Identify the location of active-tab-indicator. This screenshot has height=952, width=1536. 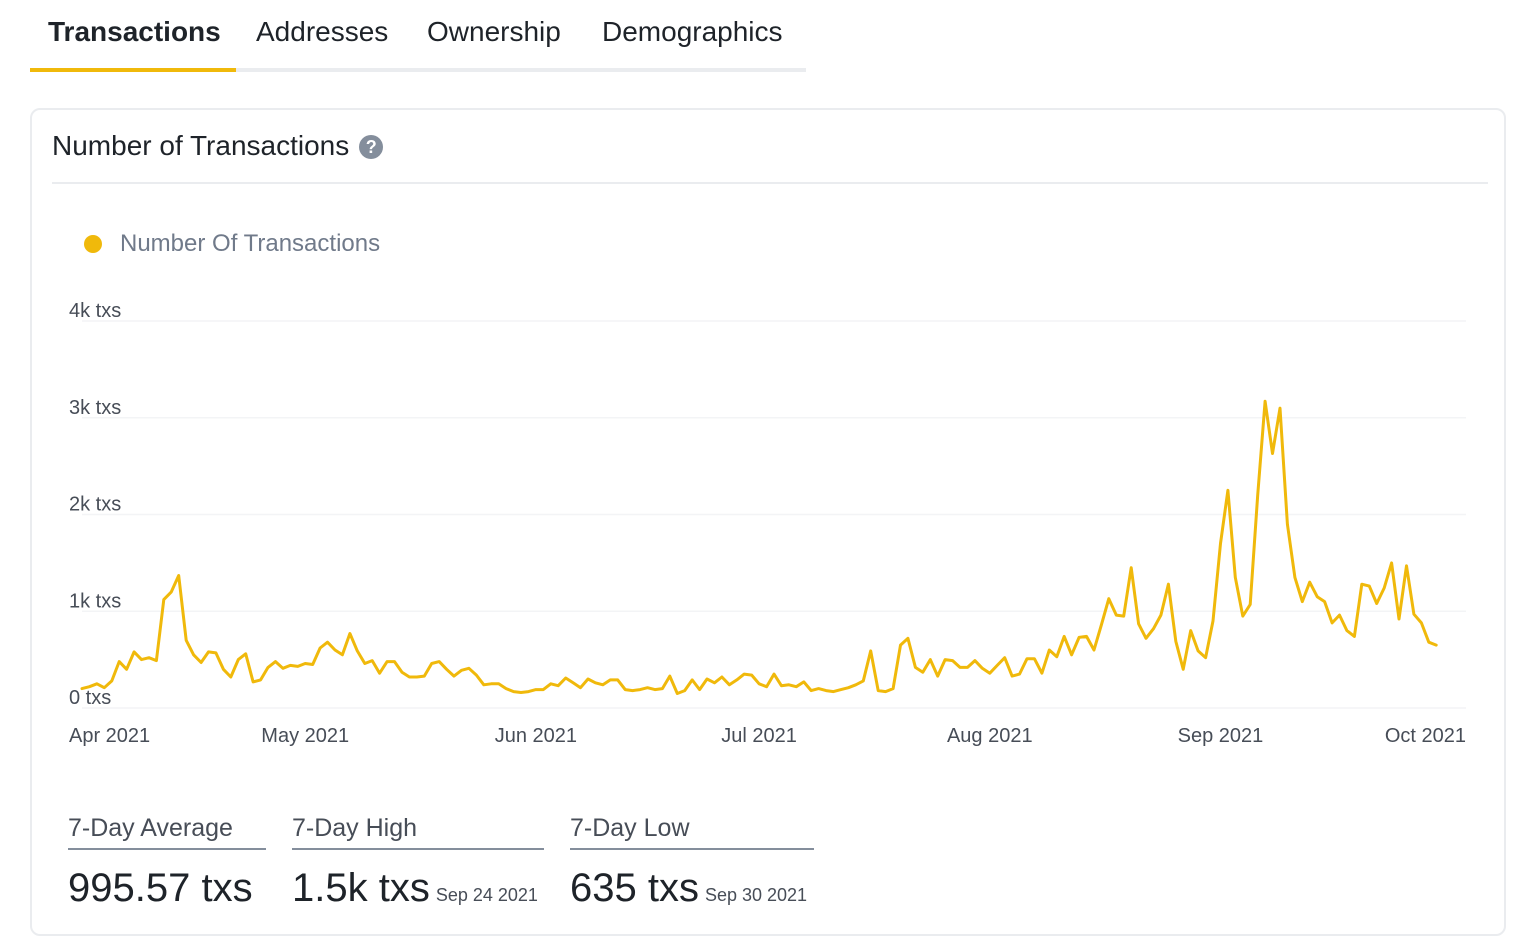
(133, 70).